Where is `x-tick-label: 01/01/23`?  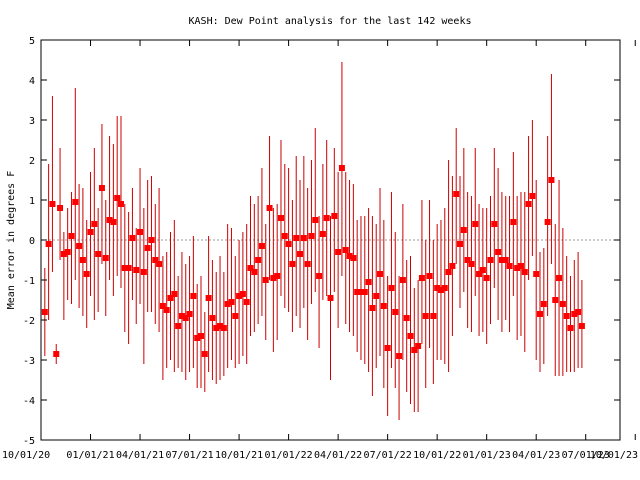
x-tick-label: 01/01/23 is located at coordinates (487, 455).